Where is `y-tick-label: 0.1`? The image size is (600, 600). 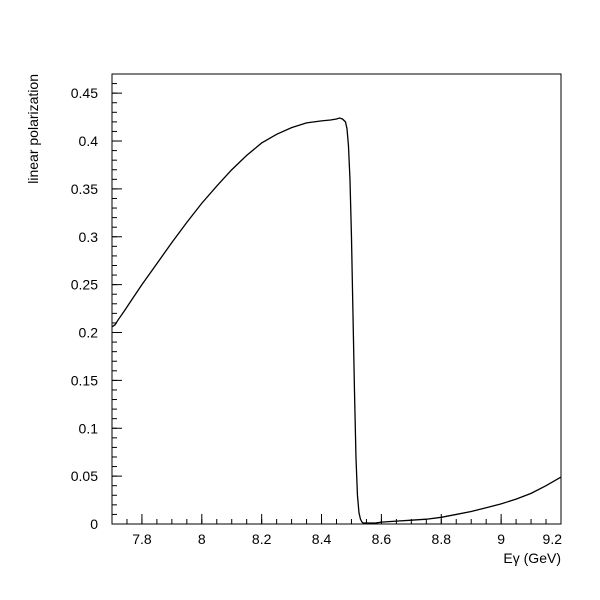
y-tick-label: 0.1 is located at coordinates (89, 428).